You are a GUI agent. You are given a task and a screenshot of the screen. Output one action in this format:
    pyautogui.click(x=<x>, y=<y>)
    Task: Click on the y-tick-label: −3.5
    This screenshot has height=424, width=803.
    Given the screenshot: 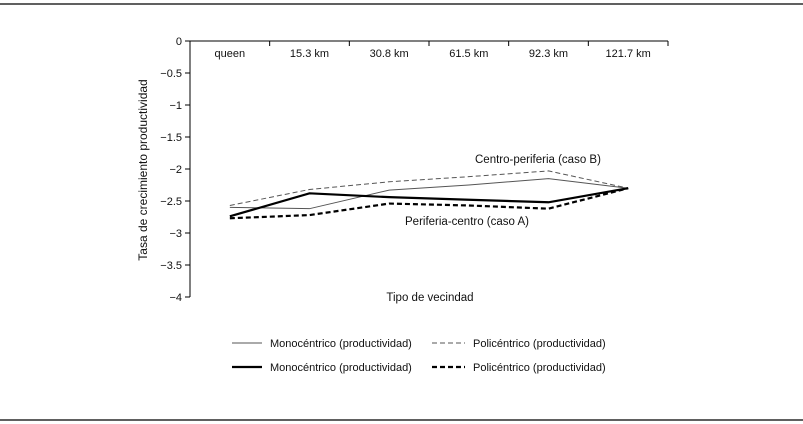 What is the action you would take?
    pyautogui.click(x=171, y=266)
    